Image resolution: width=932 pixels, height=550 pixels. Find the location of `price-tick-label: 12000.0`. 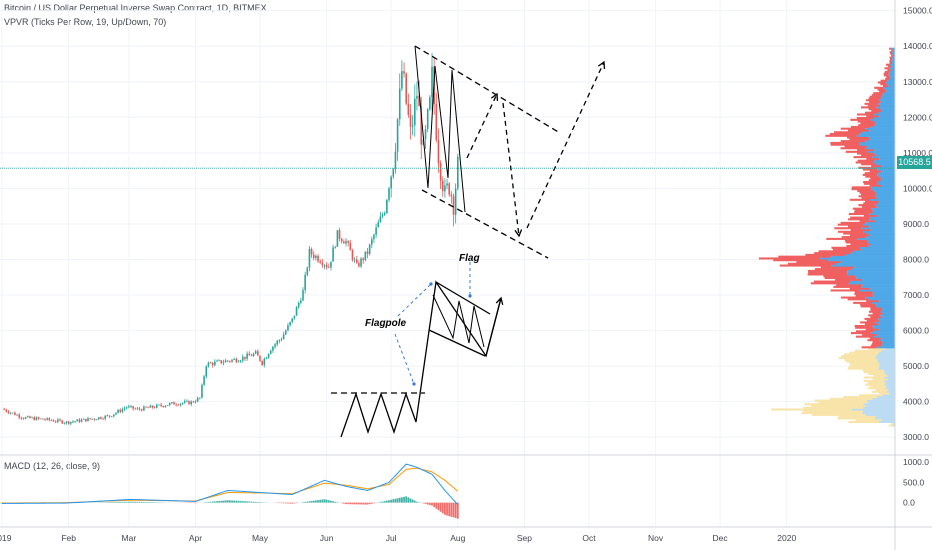

price-tick-label: 12000.0 is located at coordinates (917, 117).